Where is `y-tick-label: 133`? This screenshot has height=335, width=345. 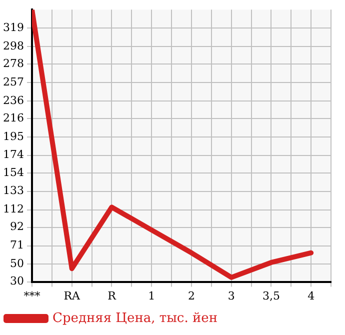
y-tick-label: 133 is located at coordinates (13, 191).